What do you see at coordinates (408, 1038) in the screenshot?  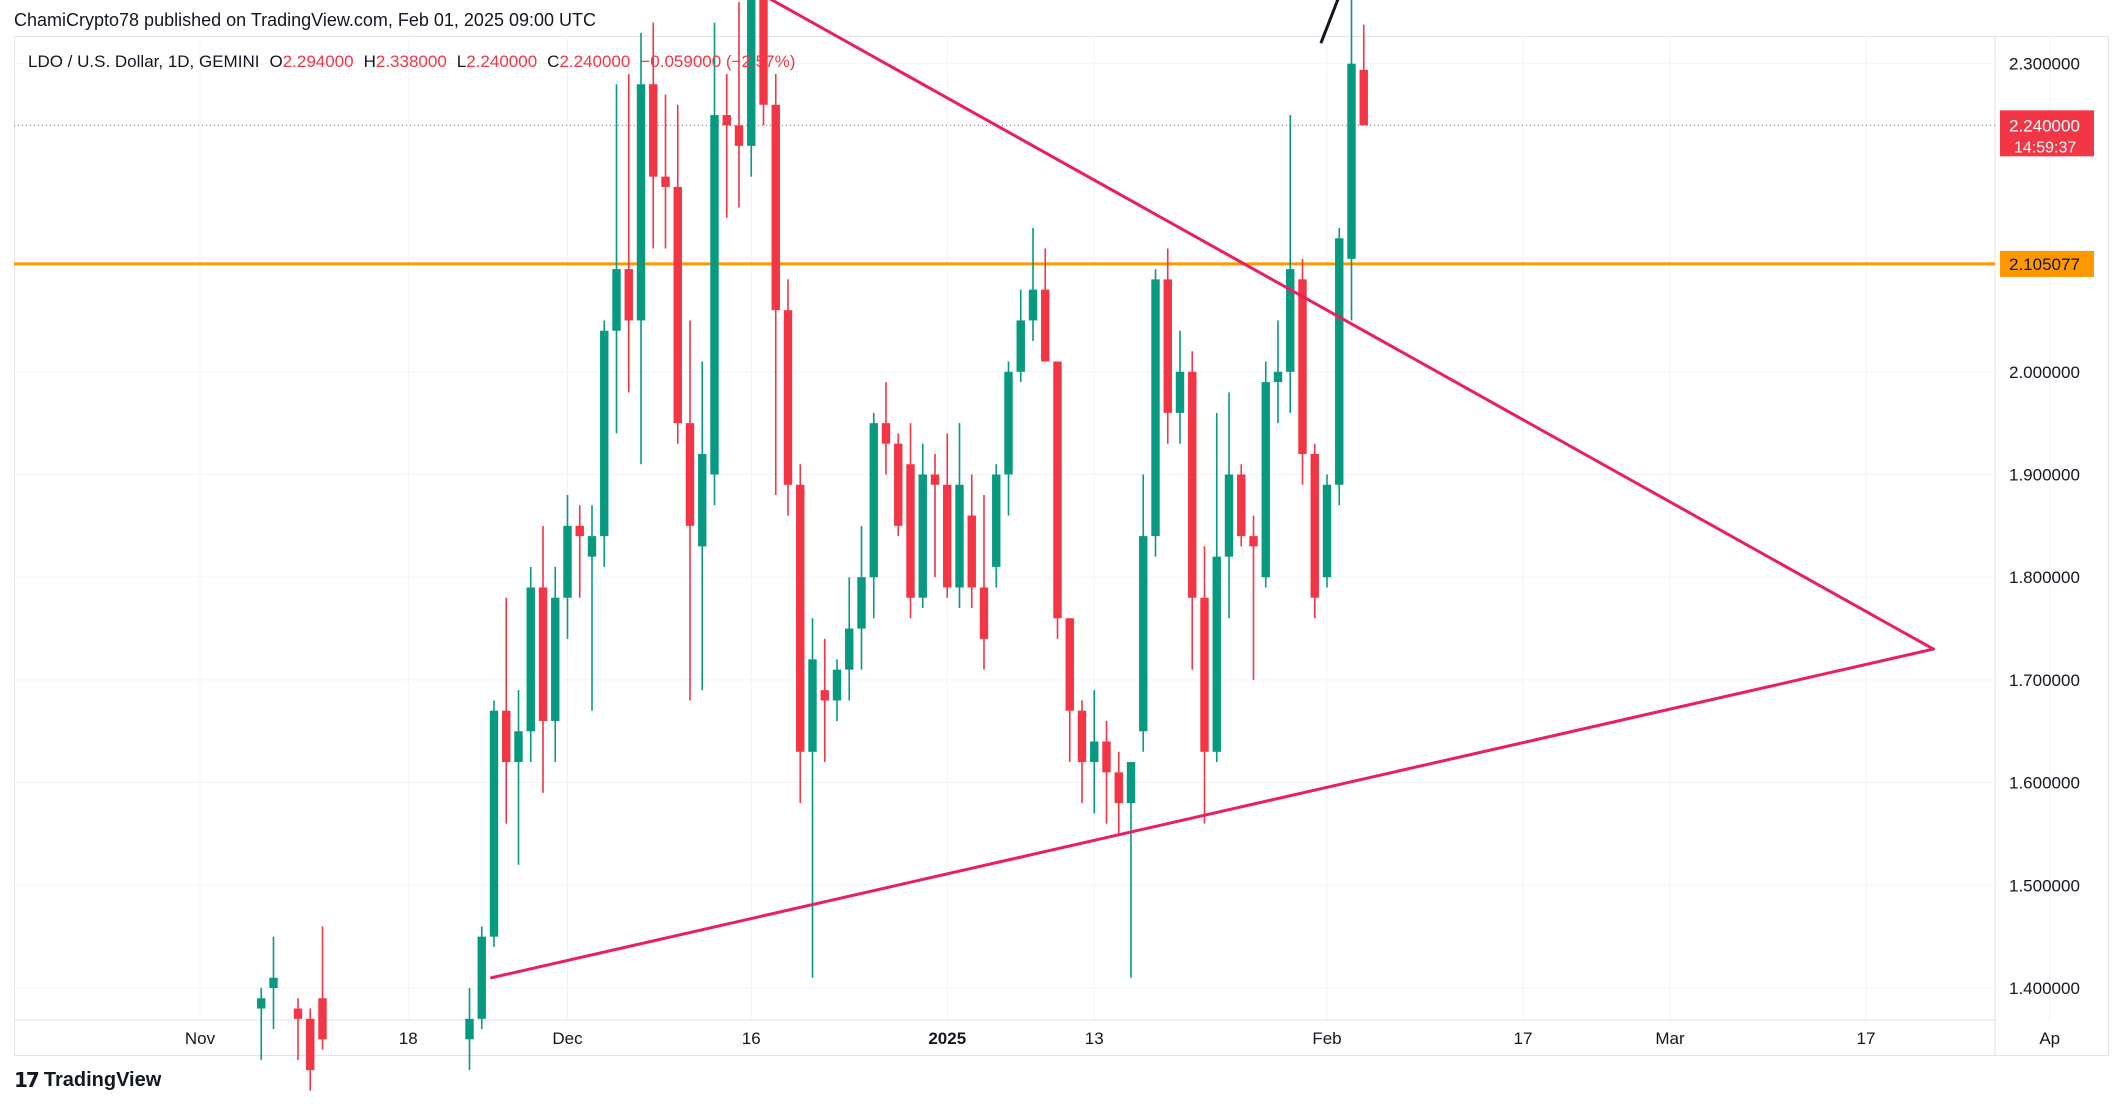 I see `time-tick-label: 18` at bounding box center [408, 1038].